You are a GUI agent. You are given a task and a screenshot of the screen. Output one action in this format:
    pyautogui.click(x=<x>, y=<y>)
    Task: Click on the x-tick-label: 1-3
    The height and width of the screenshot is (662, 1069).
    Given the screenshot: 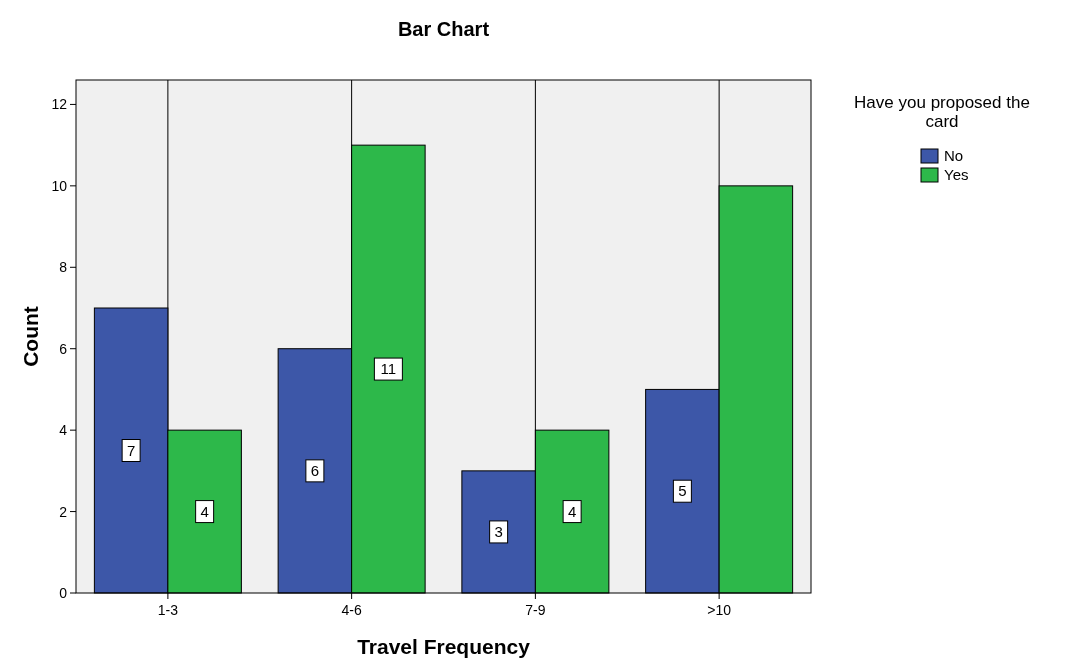 What is the action you would take?
    pyautogui.click(x=168, y=610)
    